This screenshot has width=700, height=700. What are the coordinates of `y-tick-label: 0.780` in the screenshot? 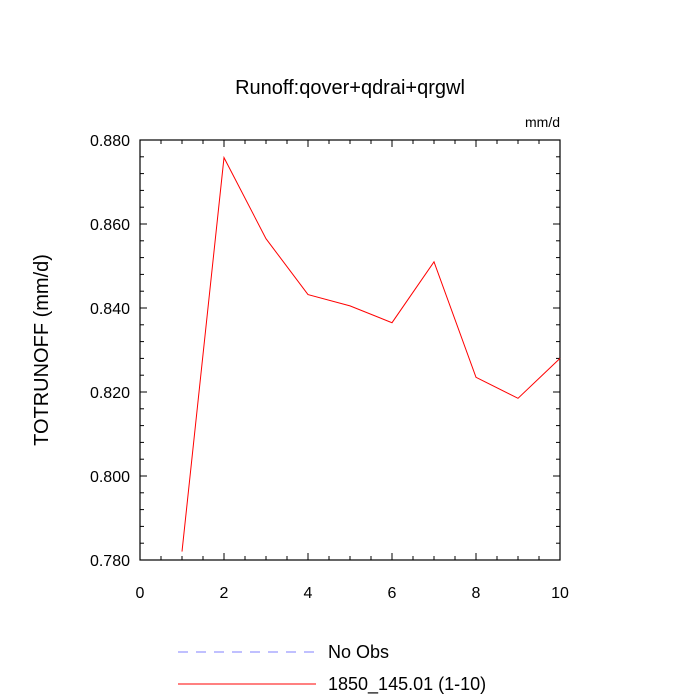 It's located at (110, 561).